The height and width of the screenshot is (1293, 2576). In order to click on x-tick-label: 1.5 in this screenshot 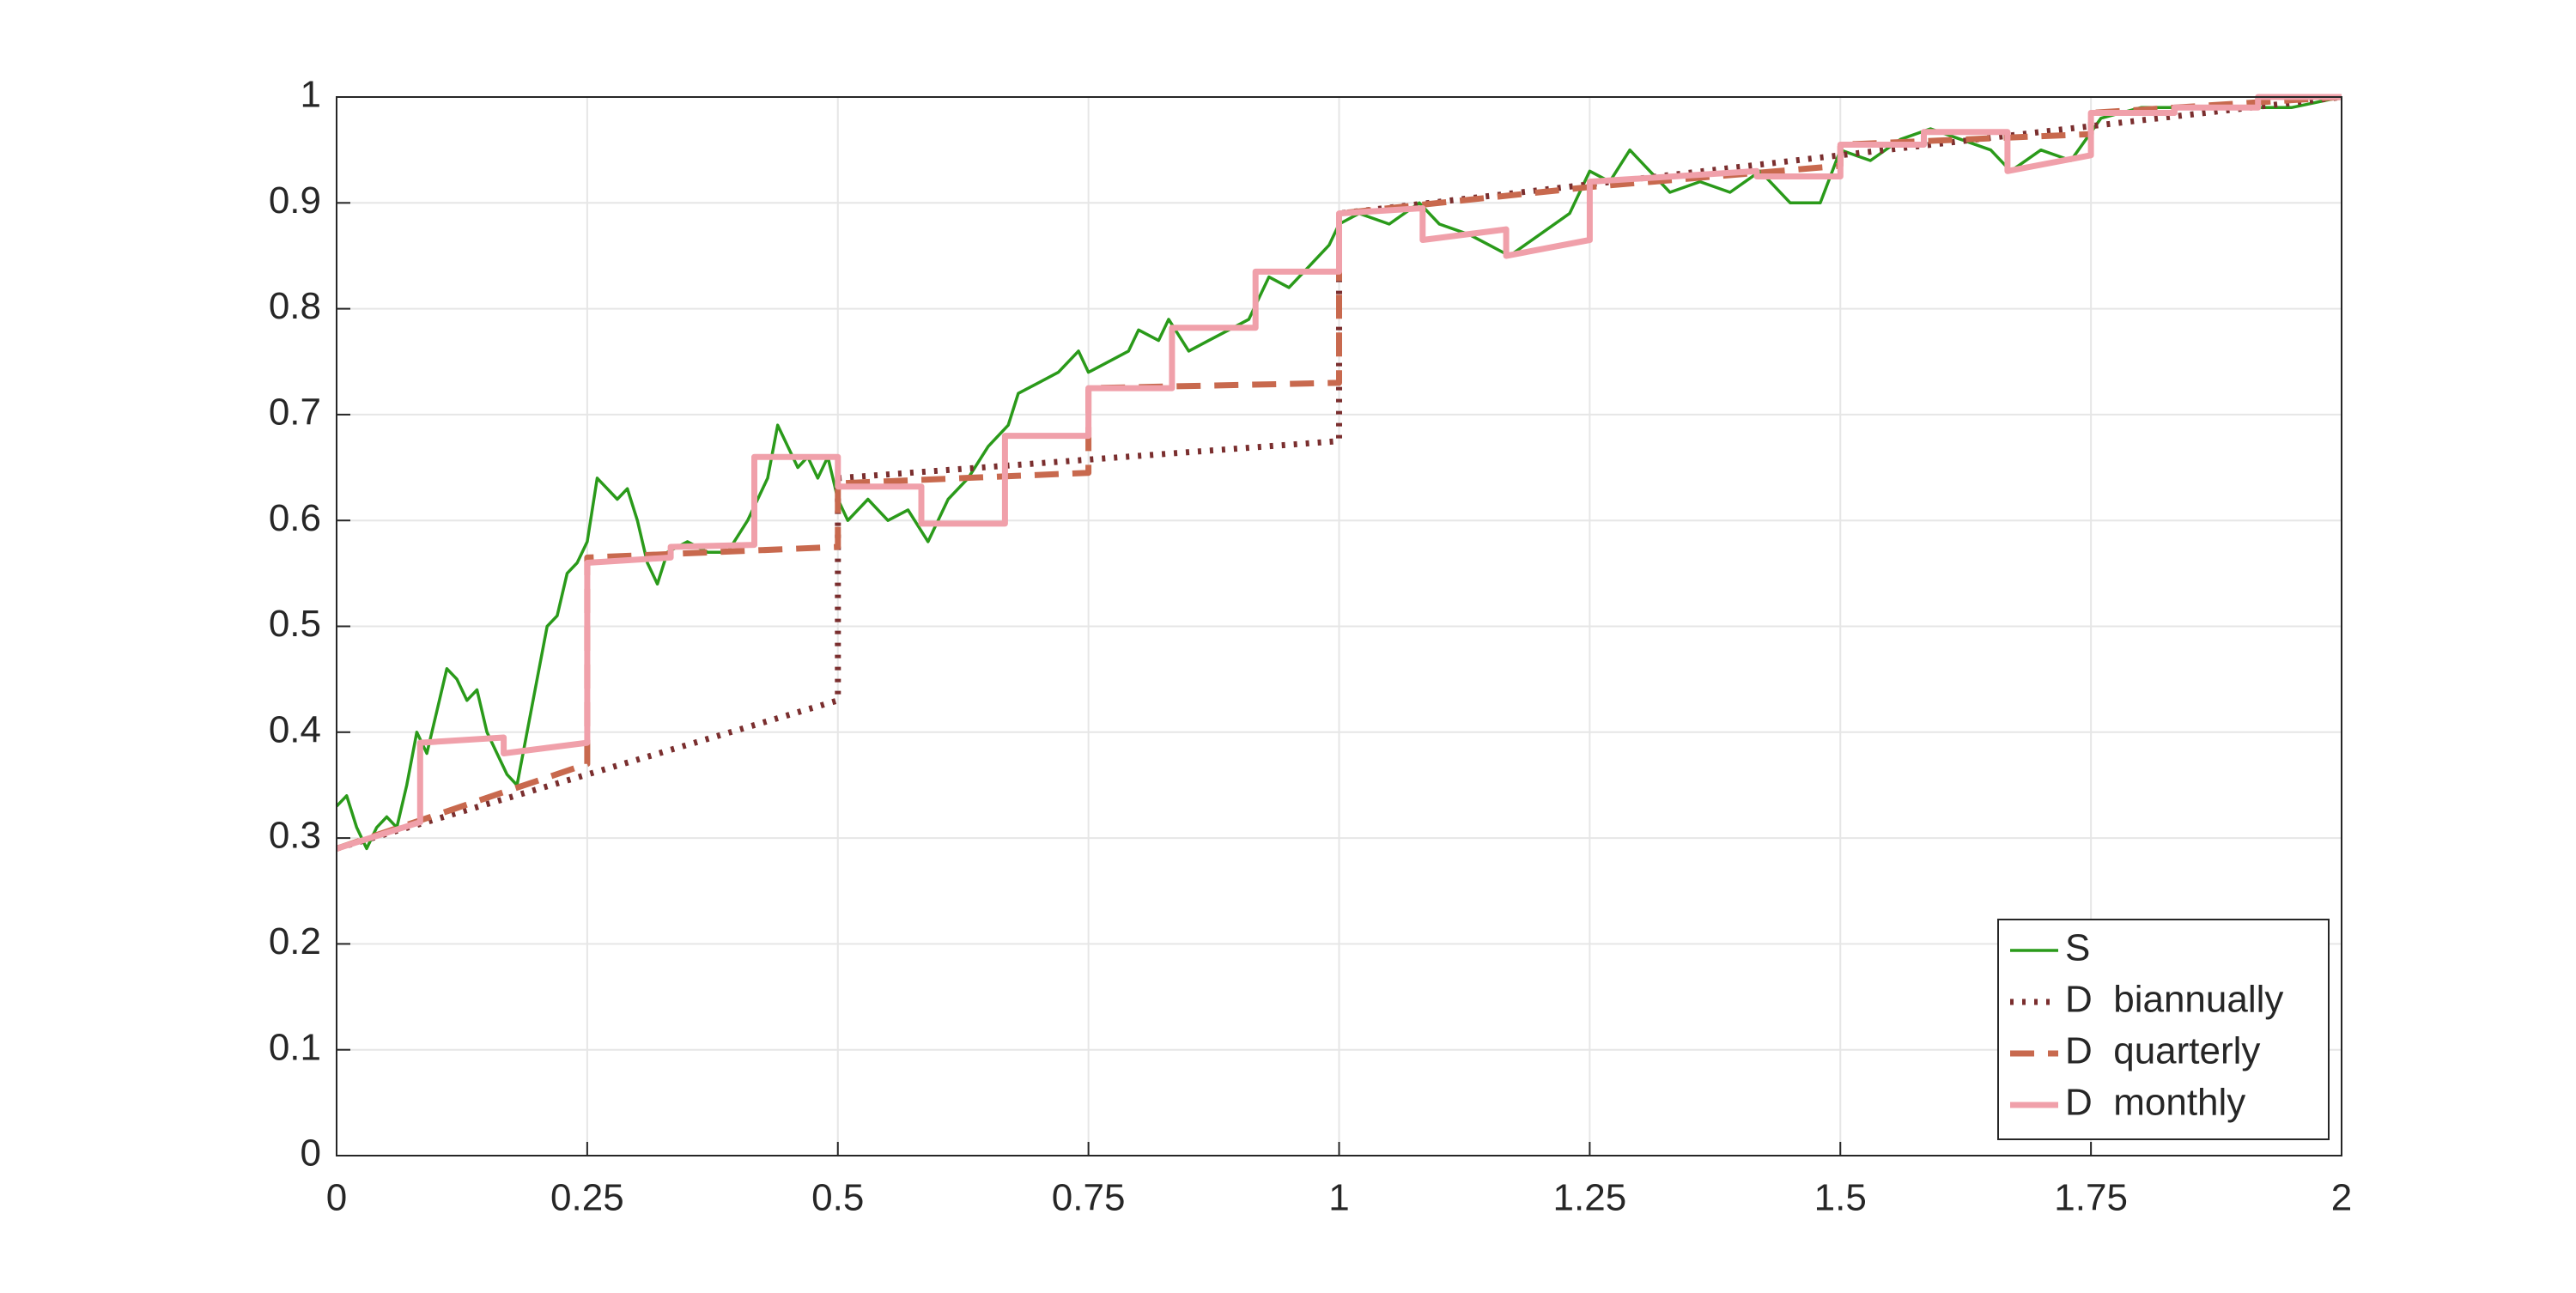, I will do `click(1841, 1198)`.